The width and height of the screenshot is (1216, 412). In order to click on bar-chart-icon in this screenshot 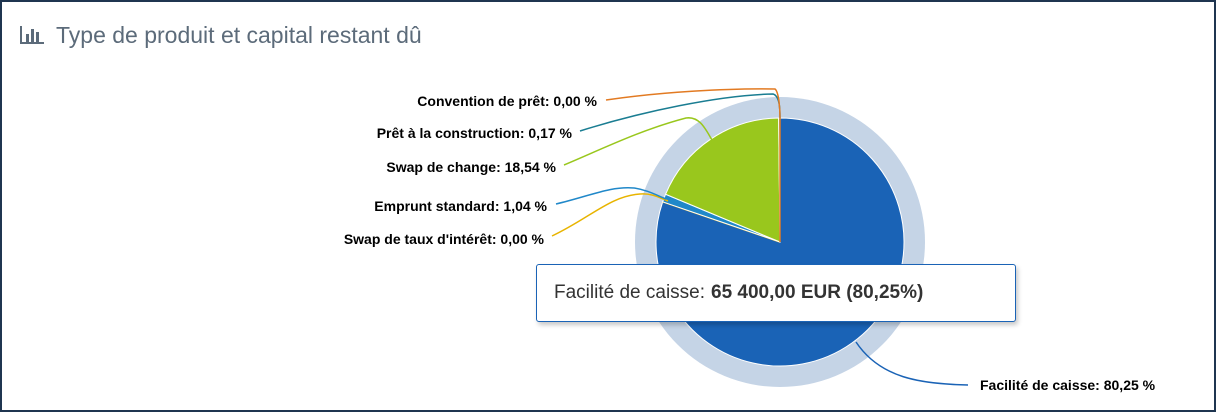, I will do `click(32, 35)`.